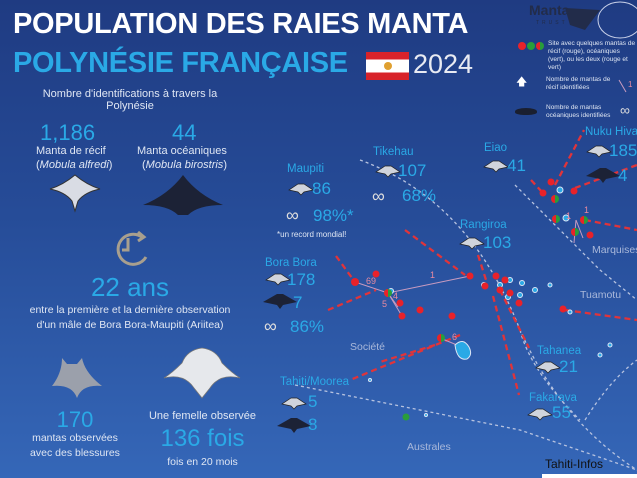 The image size is (637, 478). I want to click on logo-sub: TRUST, so click(552, 23).